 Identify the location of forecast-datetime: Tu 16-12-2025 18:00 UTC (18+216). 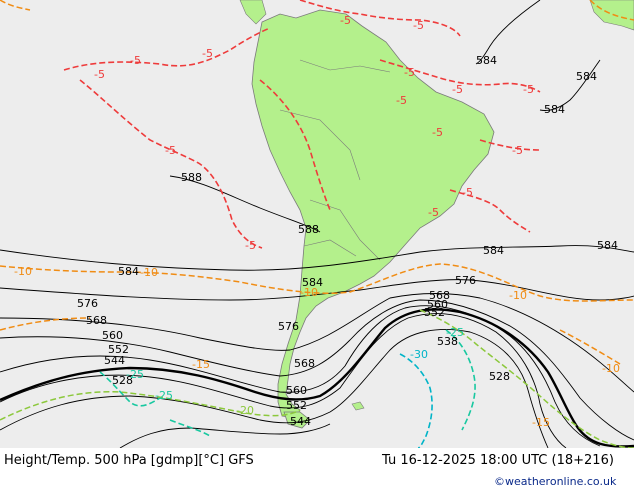
(498, 460).